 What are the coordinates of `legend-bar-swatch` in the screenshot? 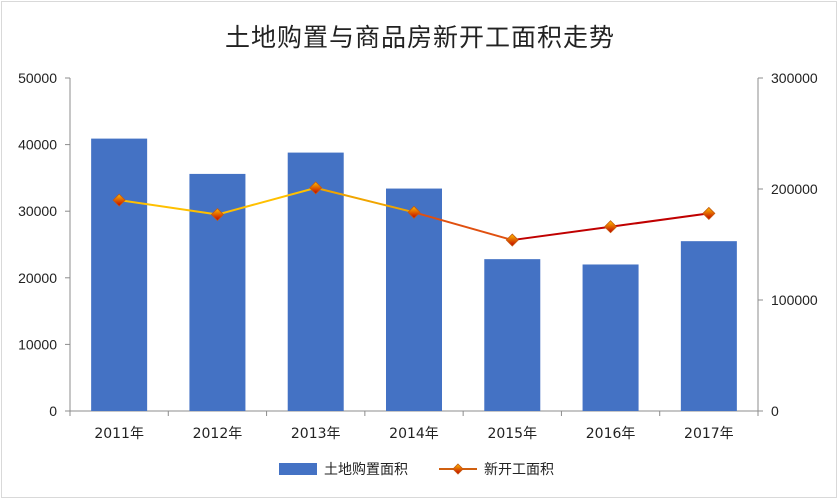 It's located at (298, 469).